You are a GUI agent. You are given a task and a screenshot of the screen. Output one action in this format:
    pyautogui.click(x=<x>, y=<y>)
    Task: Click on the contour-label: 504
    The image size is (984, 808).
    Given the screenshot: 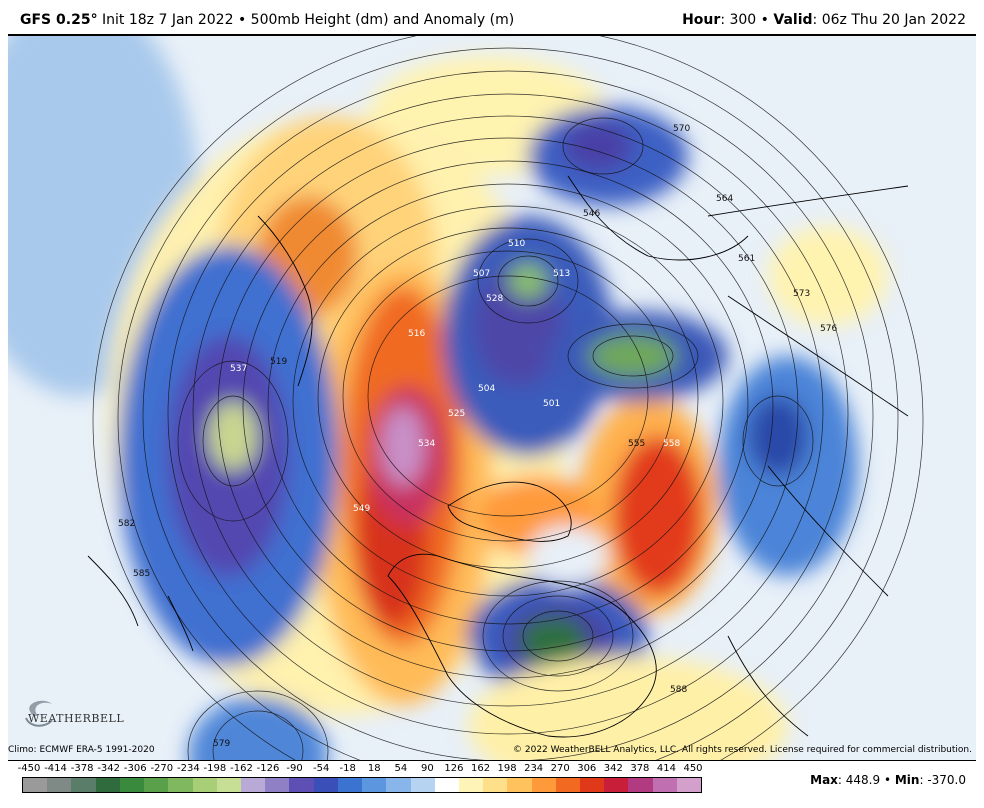 What is the action you would take?
    pyautogui.click(x=486, y=389)
    